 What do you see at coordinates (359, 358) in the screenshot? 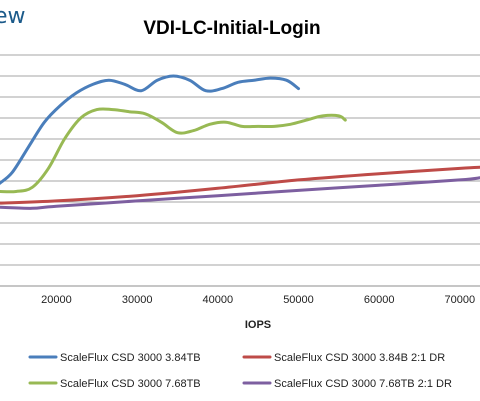
I see `legend-label: ScaleFlux CSD 3000 3.84B 2:1 DR` at bounding box center [359, 358].